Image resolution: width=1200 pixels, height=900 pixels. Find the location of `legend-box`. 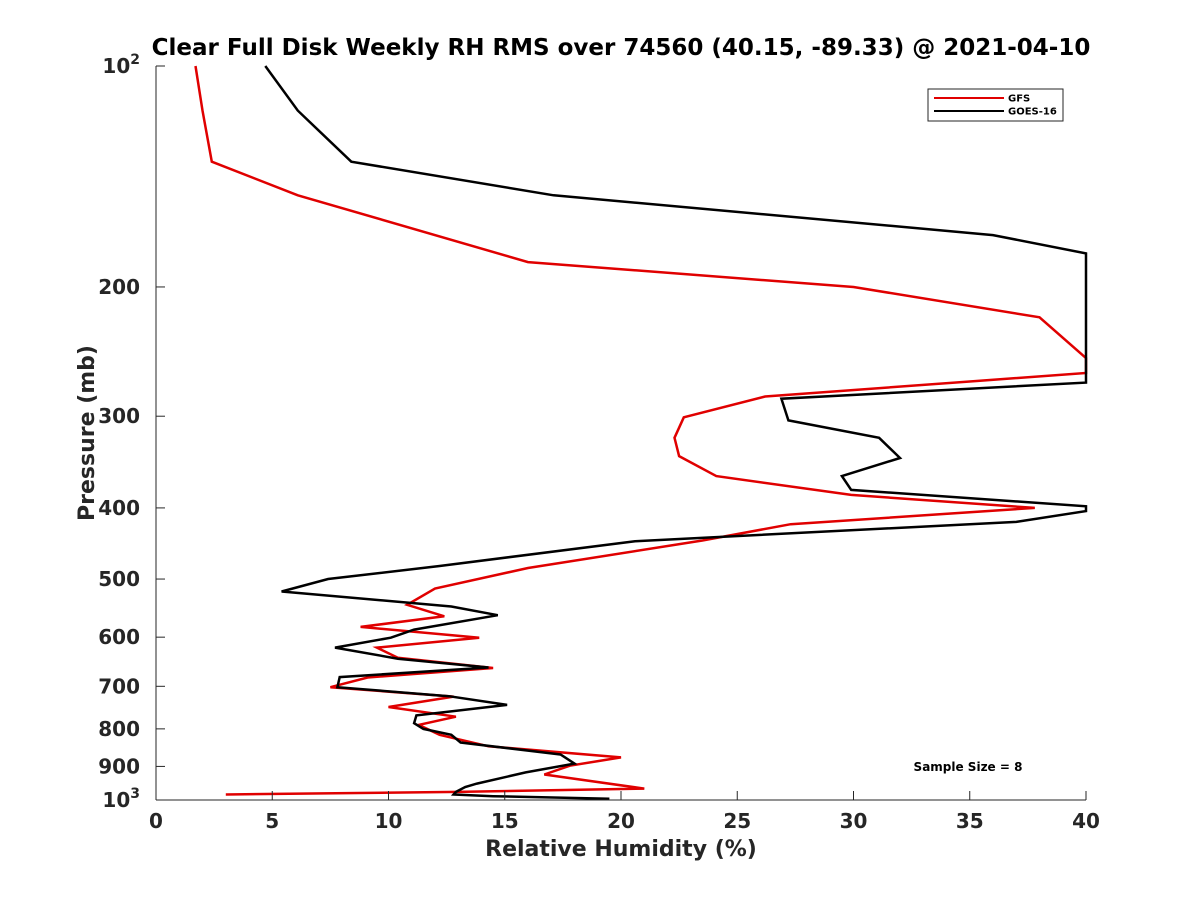

legend-box is located at coordinates (995, 105).